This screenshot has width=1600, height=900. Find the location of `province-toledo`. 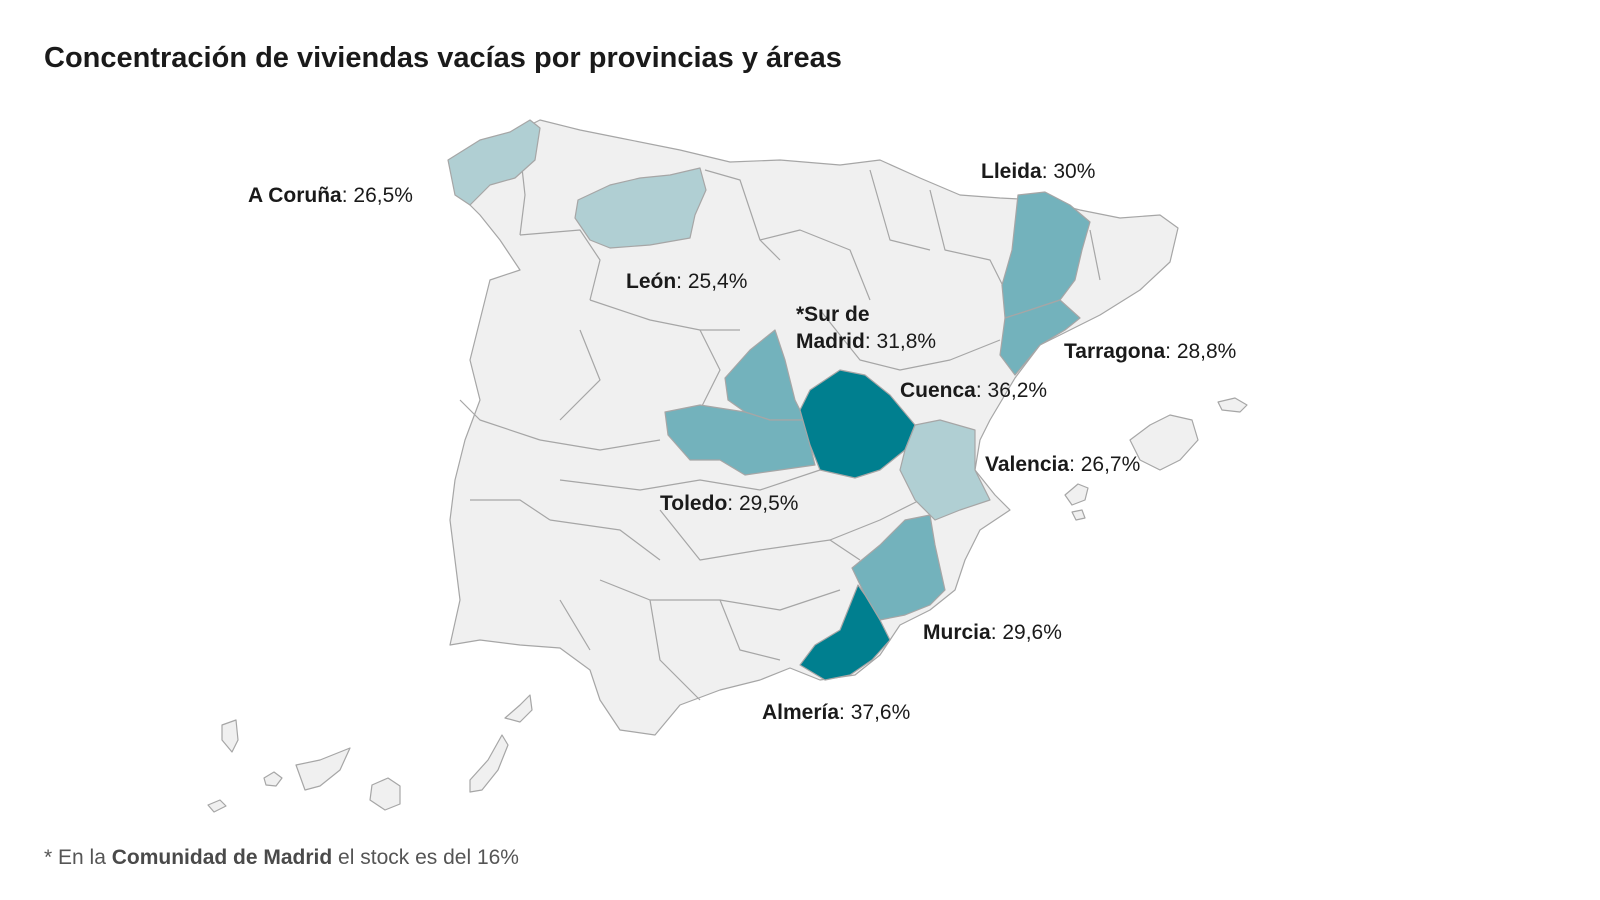

province-toledo is located at coordinates (740, 440).